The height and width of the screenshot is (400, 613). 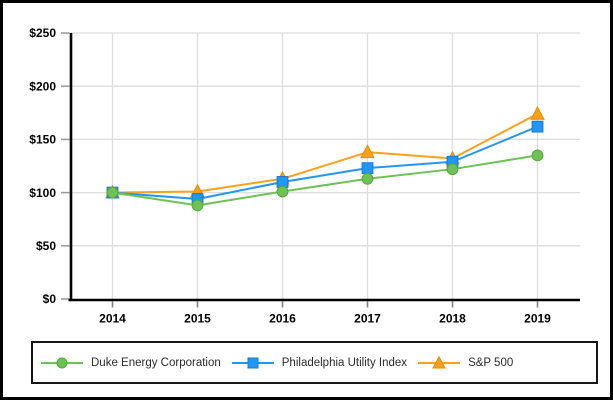 What do you see at coordinates (46, 246) in the screenshot?
I see `y-axis-tick-label: $50` at bounding box center [46, 246].